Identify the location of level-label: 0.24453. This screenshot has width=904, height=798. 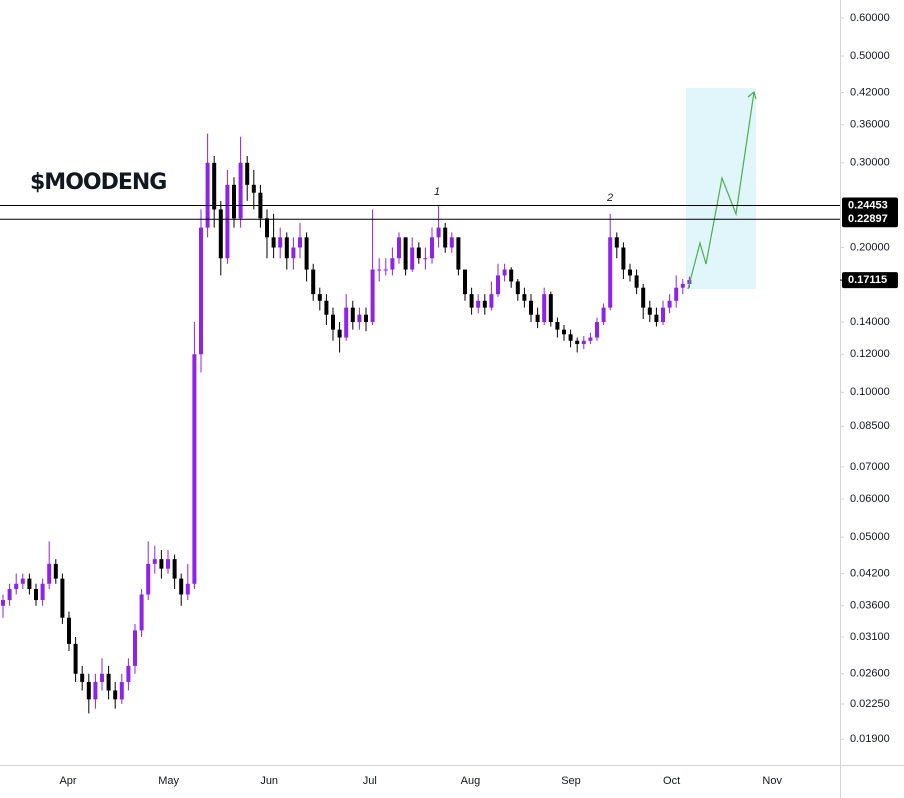
(868, 205).